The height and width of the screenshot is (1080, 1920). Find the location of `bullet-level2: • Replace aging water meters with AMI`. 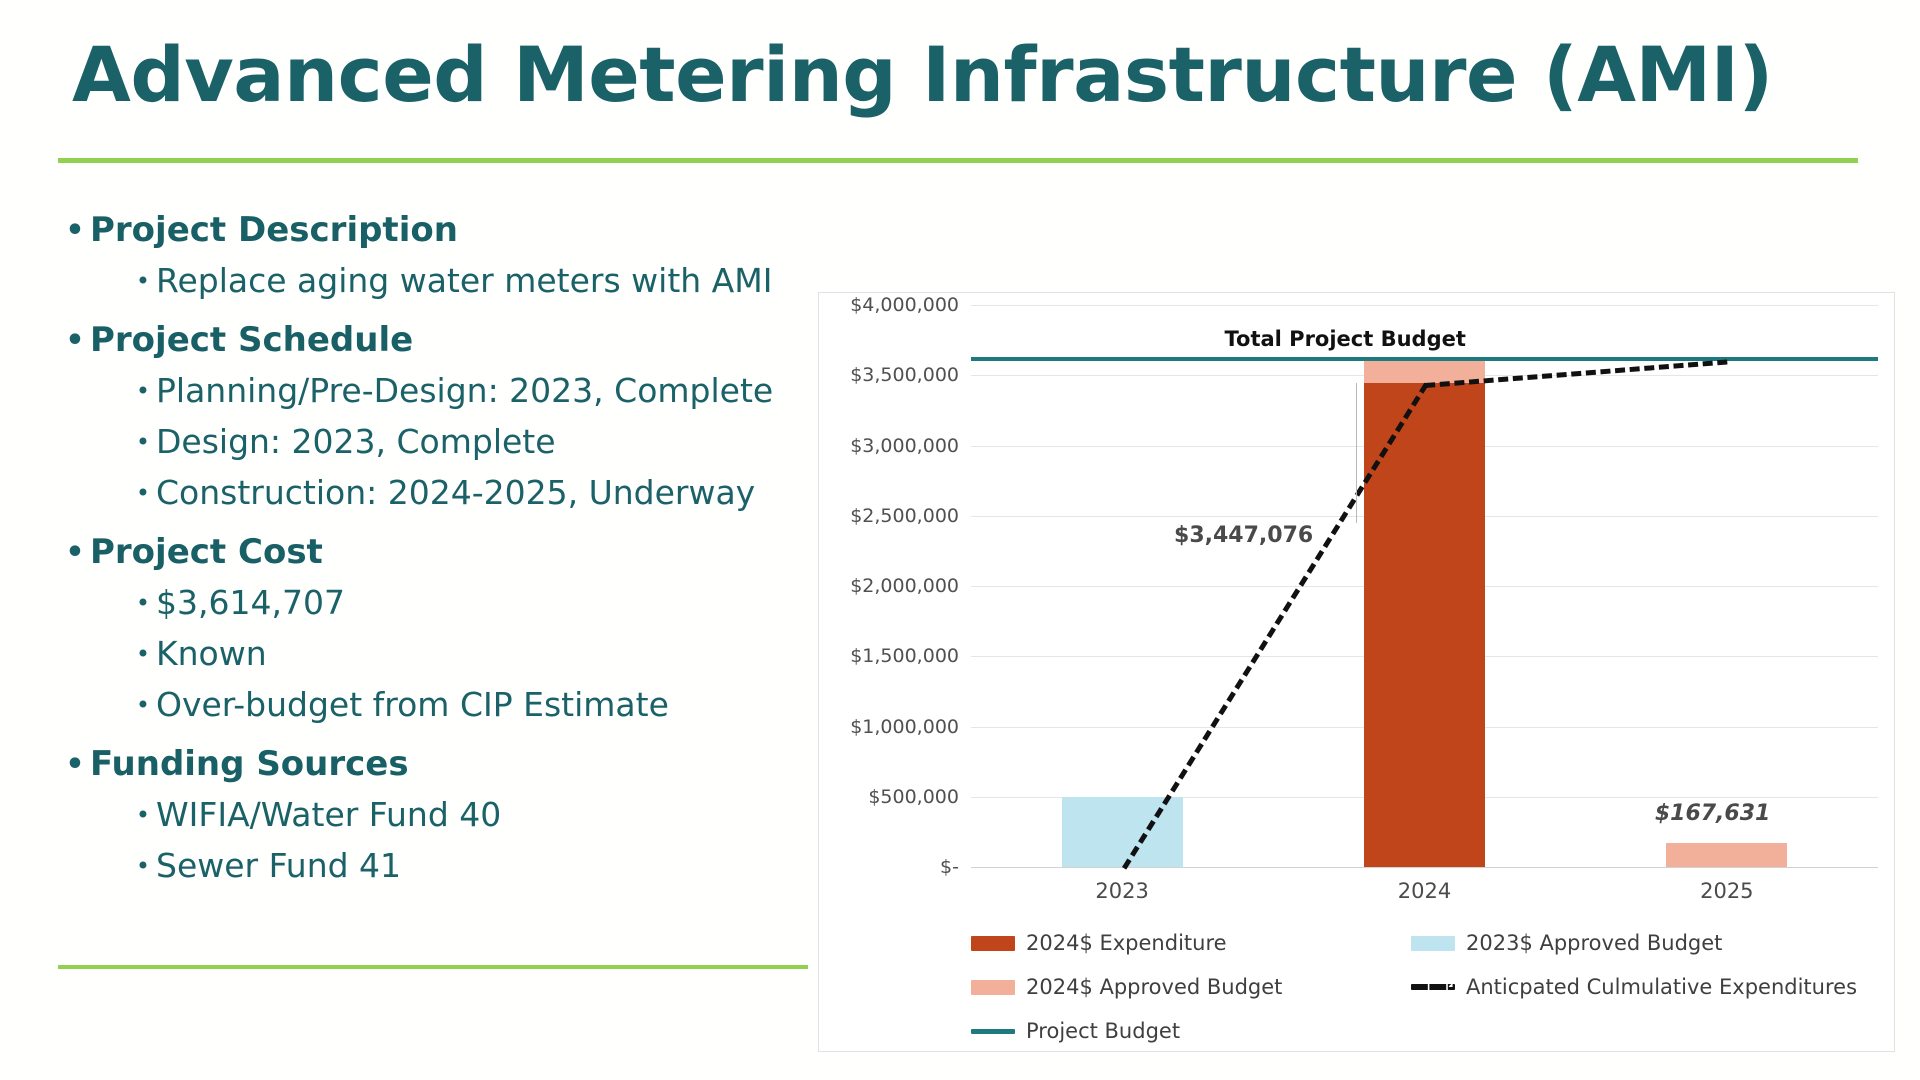

bullet-level2: • Replace aging water meters with AMI is located at coordinates (465, 281).